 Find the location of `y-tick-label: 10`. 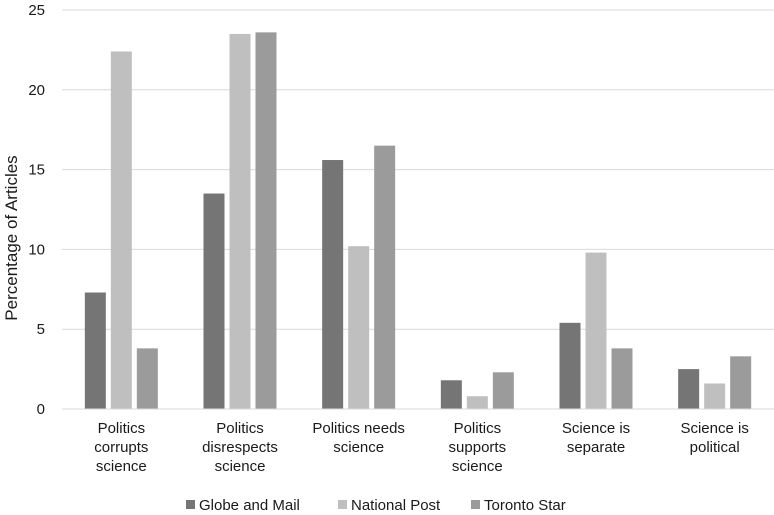

y-tick-label: 10 is located at coordinates (36, 249).